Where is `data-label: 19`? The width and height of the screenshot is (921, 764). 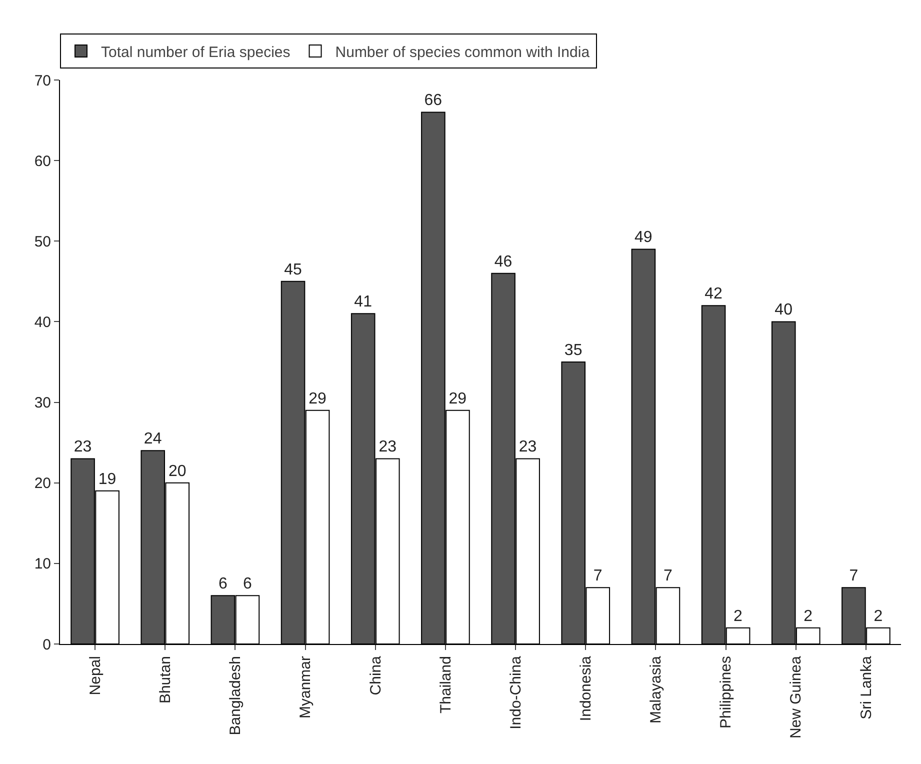 data-label: 19 is located at coordinates (107, 479).